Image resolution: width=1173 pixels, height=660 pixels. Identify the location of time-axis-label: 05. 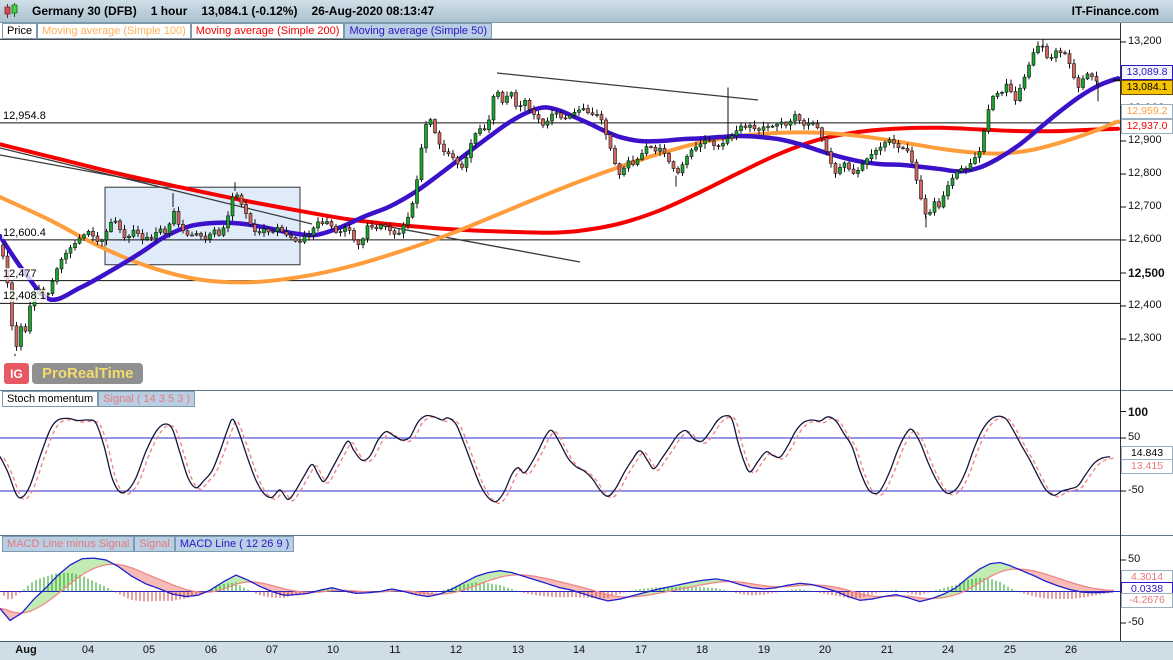
(149, 650).